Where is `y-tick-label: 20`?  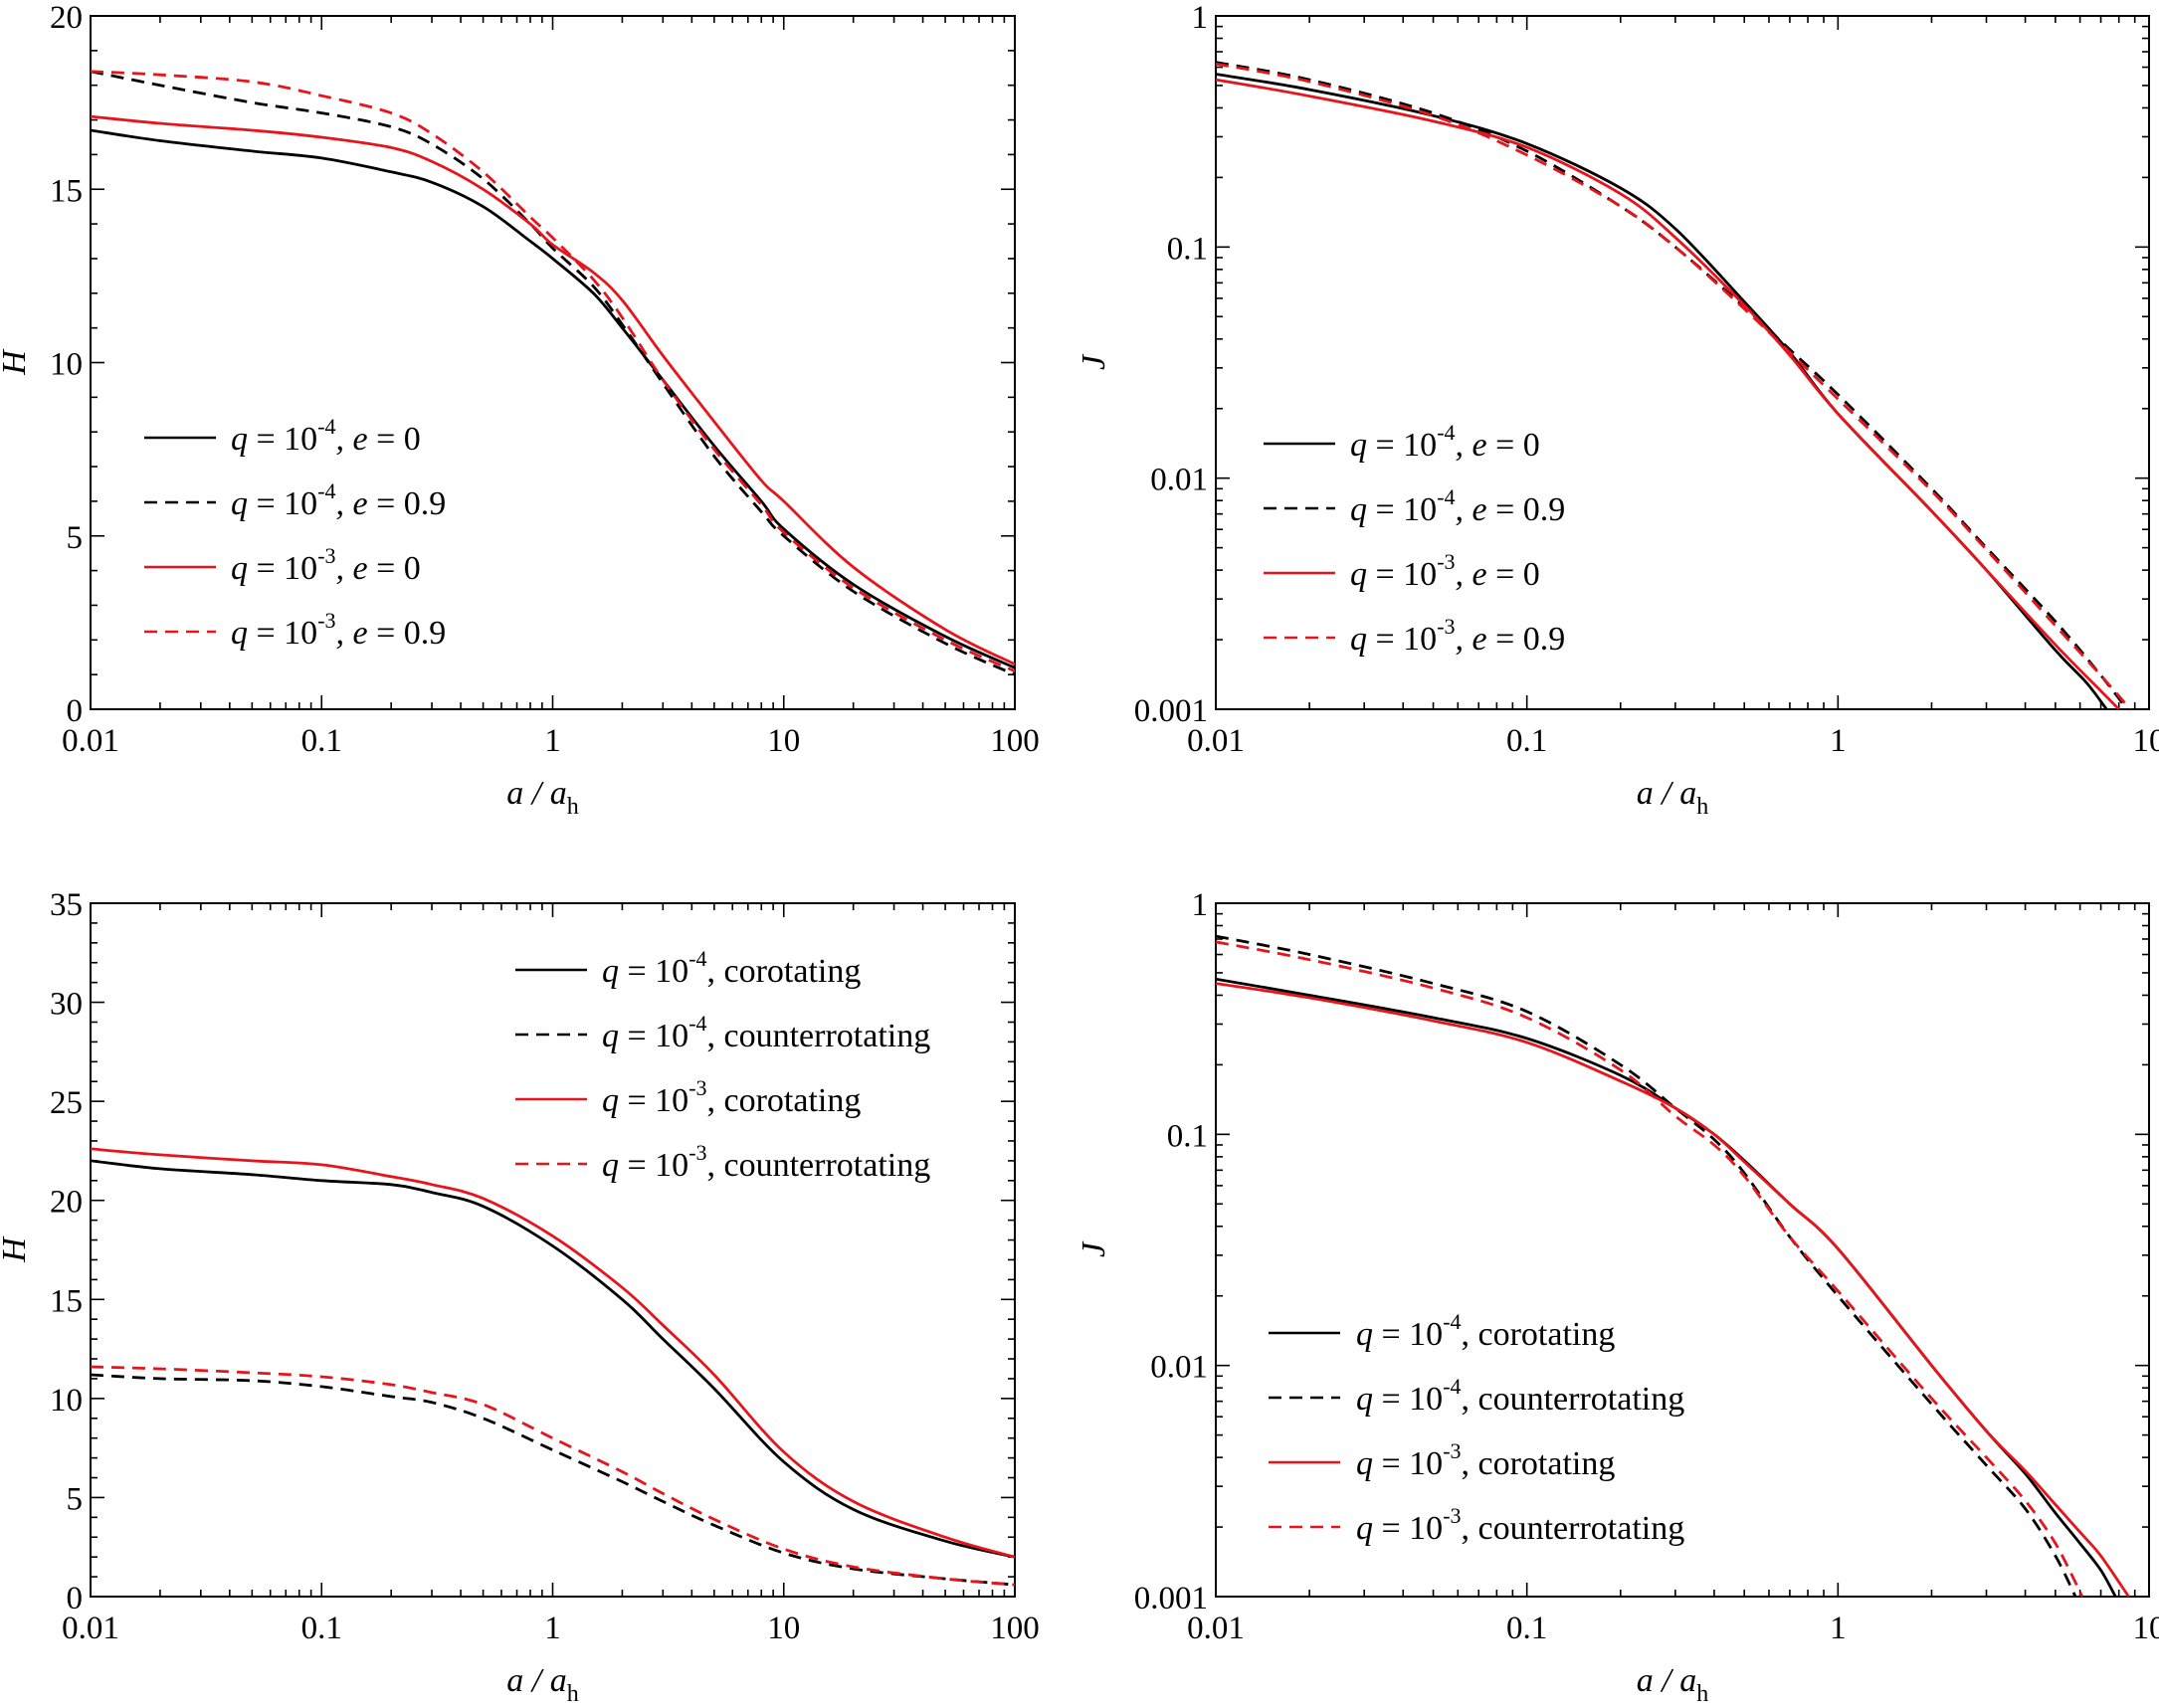
y-tick-label: 20 is located at coordinates (66, 1203).